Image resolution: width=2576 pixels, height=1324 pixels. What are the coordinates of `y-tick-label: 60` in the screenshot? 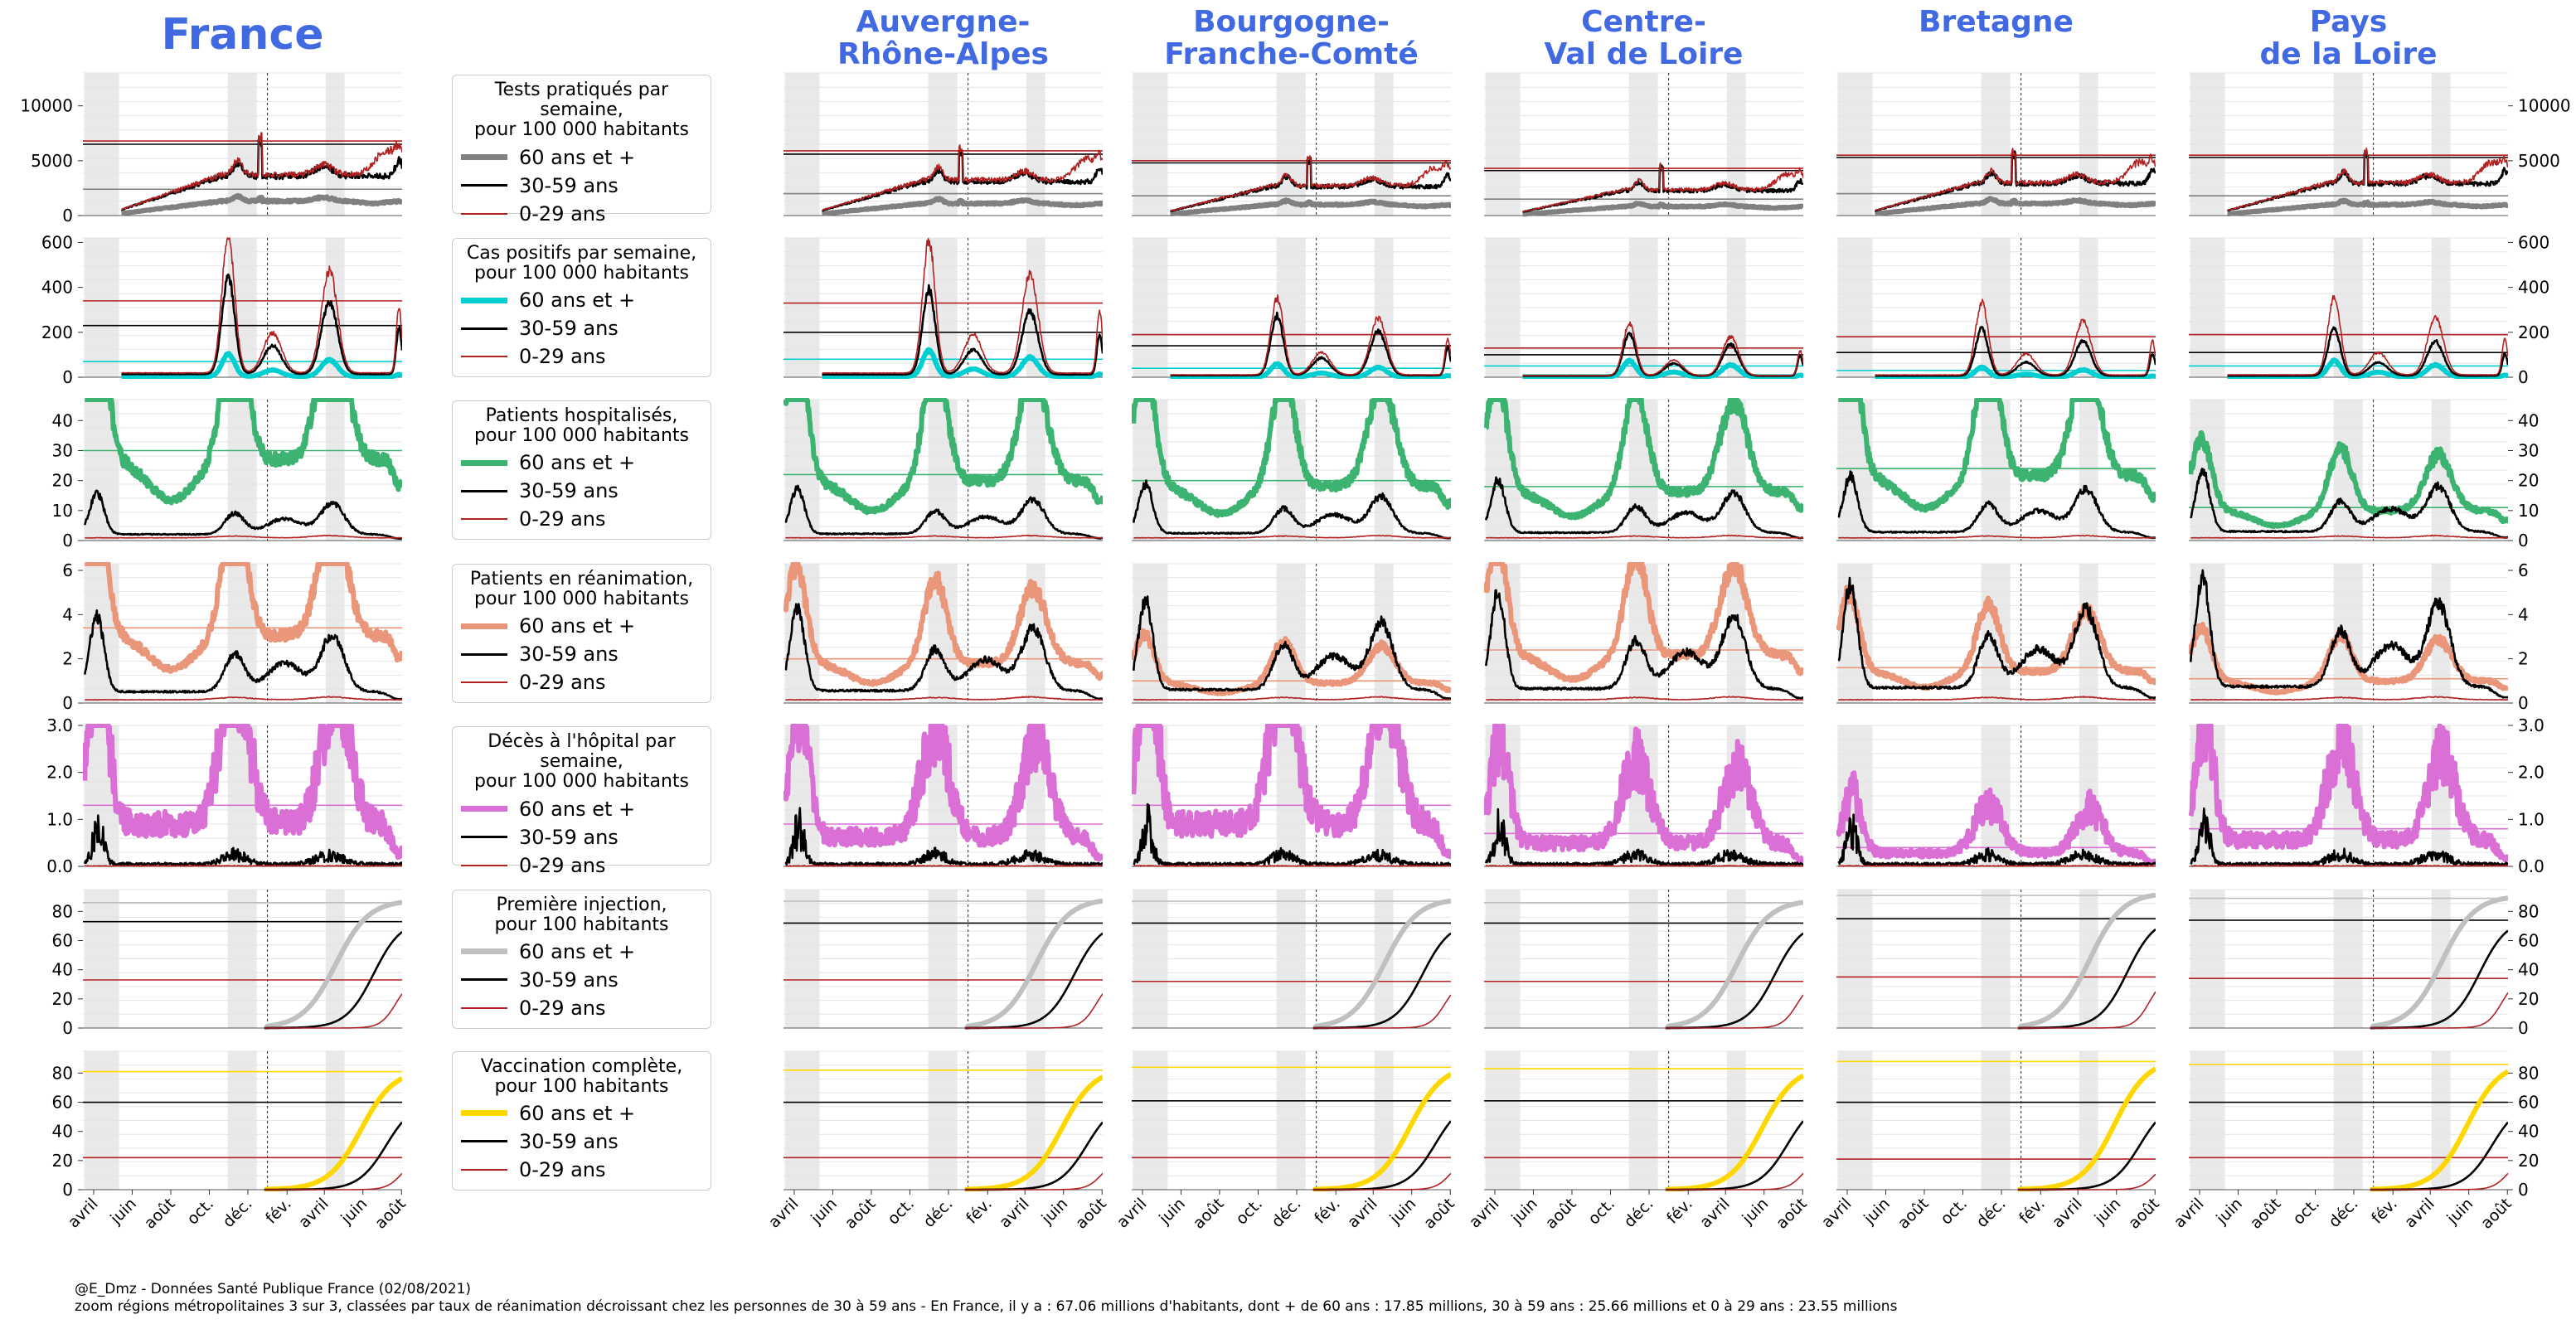 It's located at (2528, 941).